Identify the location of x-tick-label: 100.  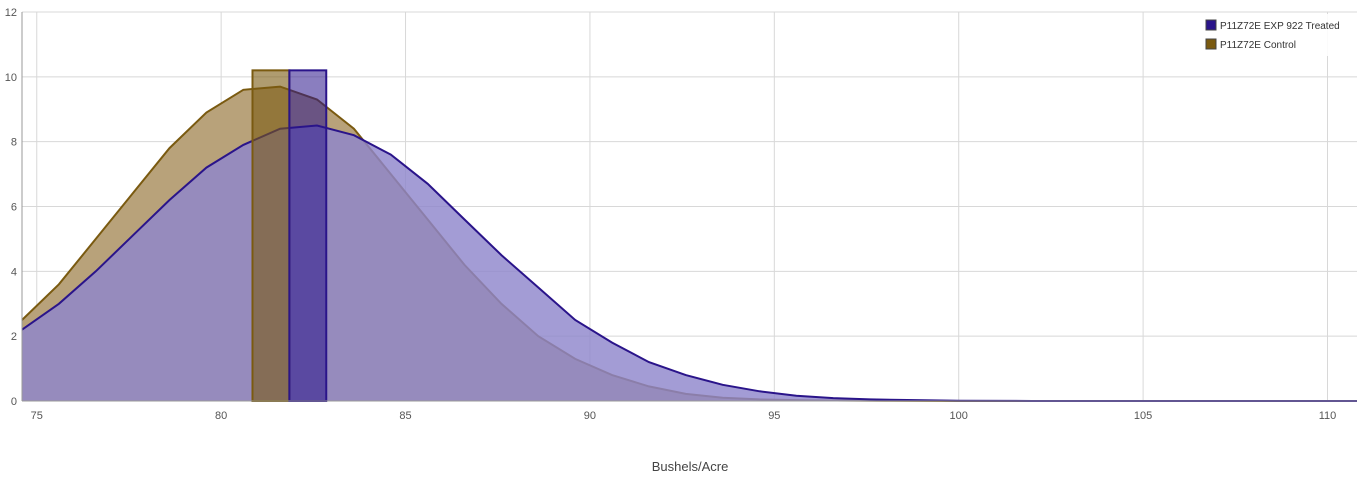
(959, 416).